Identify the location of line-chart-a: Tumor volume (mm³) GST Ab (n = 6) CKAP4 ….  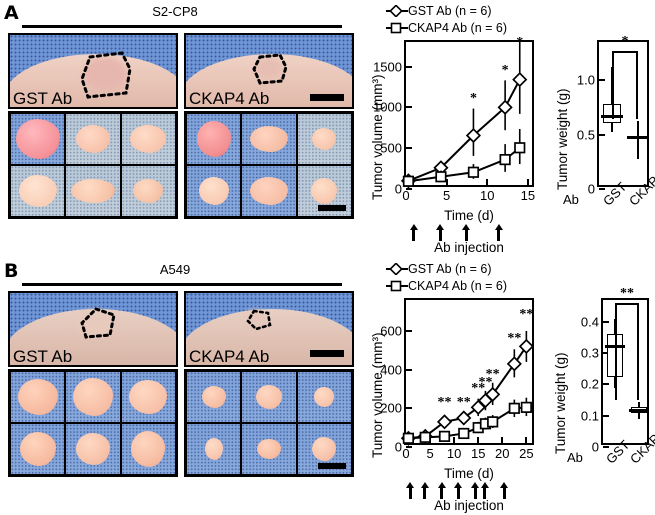
(448, 127).